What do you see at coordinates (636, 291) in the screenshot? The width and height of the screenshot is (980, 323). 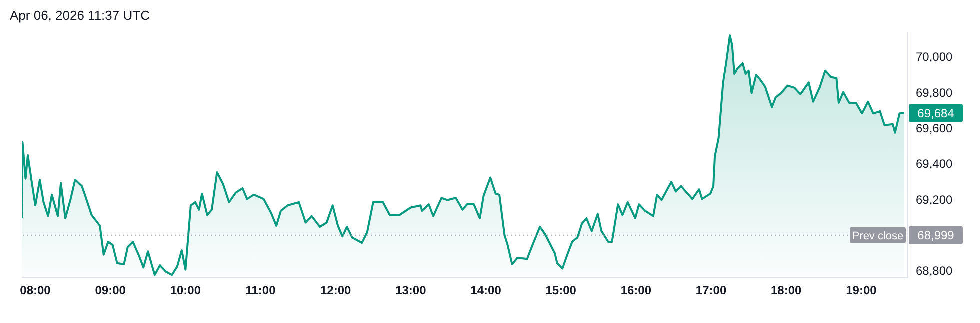 I see `x-tick-label: 16:00` at bounding box center [636, 291].